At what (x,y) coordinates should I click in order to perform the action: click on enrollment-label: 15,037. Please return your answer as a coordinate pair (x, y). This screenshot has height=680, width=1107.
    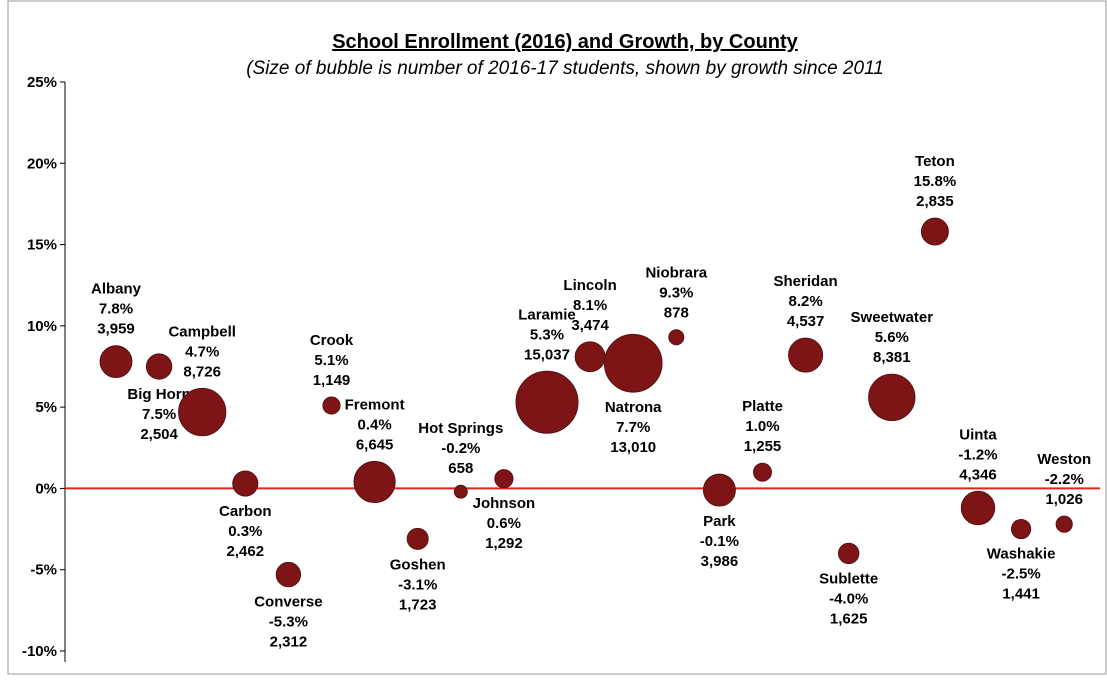
    Looking at the image, I should click on (547, 354).